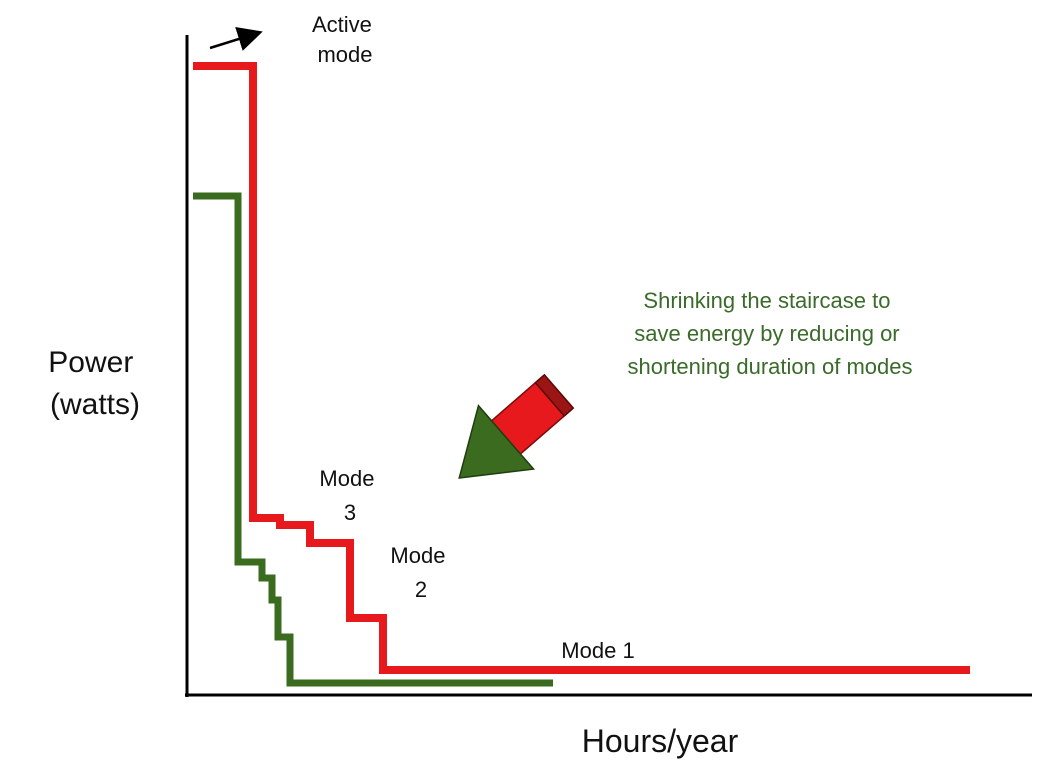  Describe the element at coordinates (516, 426) in the screenshot. I see `shrink-arrow` at that location.